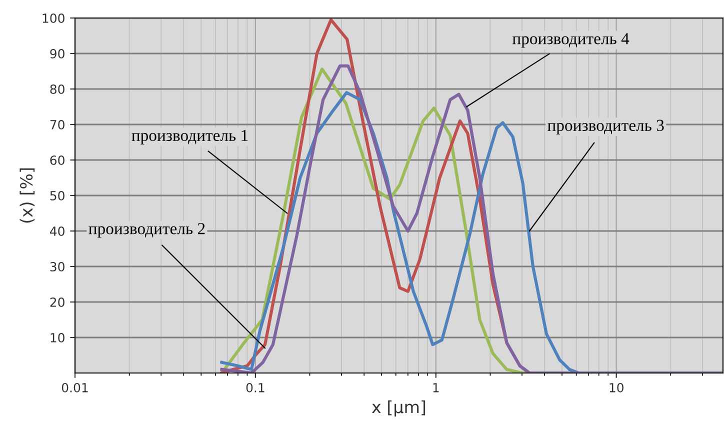 This screenshot has height=428, width=724. What do you see at coordinates (190, 137) in the screenshot?
I see `annotation: производитель 1` at bounding box center [190, 137].